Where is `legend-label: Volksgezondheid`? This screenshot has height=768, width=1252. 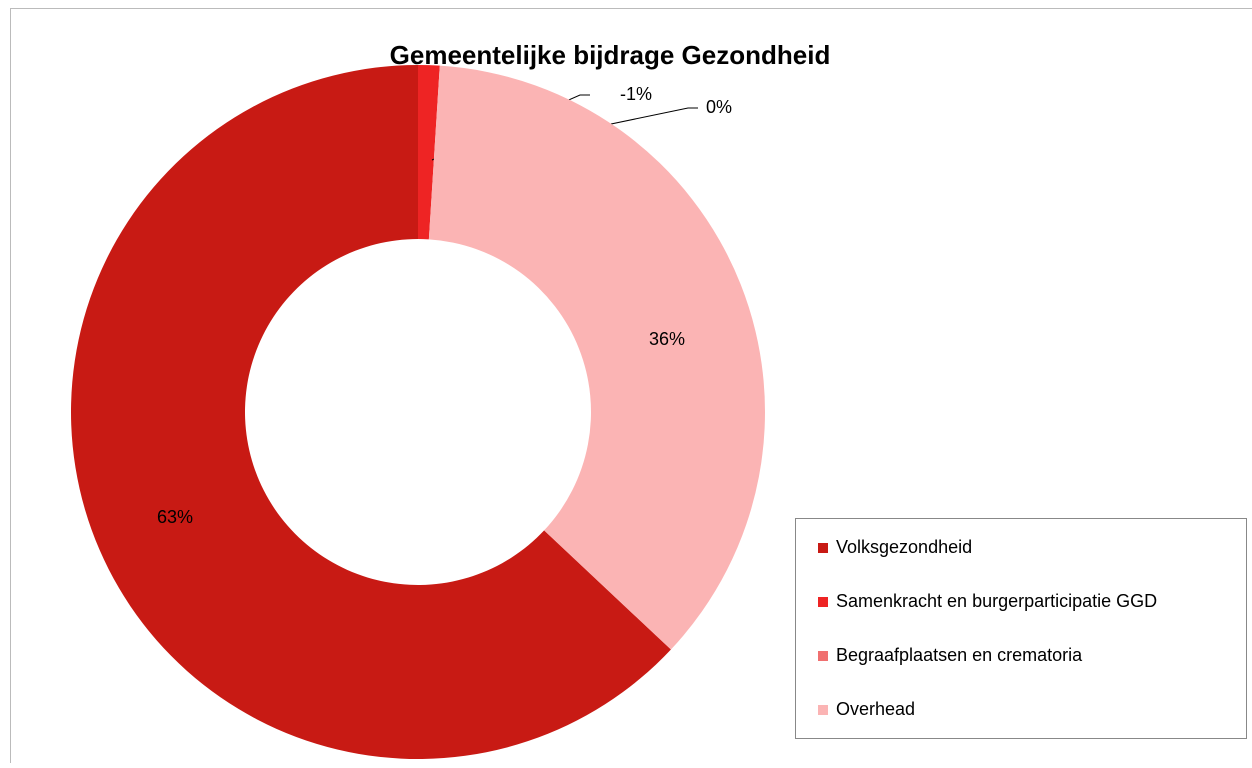 legend-label: Volksgezondheid is located at coordinates (904, 547).